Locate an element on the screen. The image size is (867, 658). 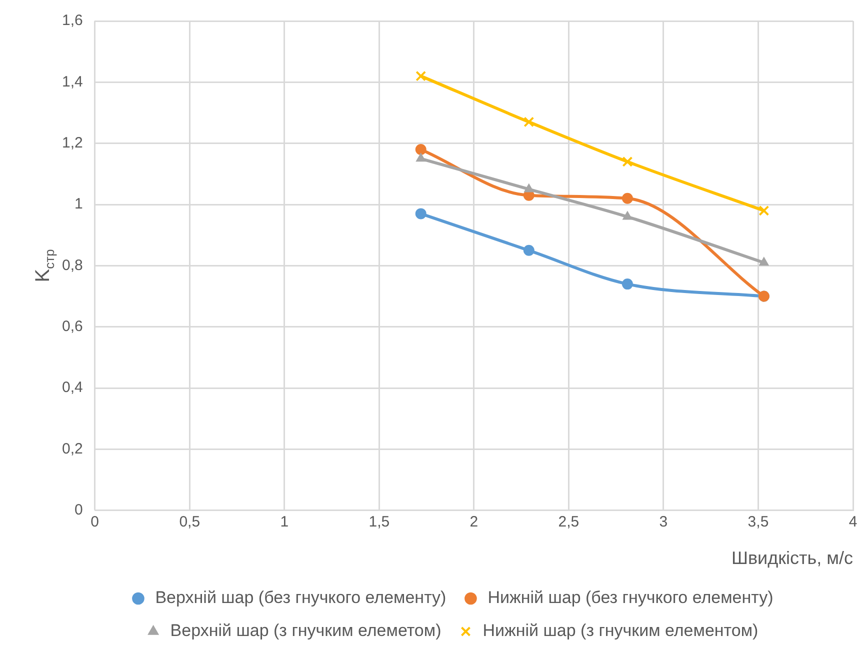
y-tick-label: 0,4 is located at coordinates (72, 387).